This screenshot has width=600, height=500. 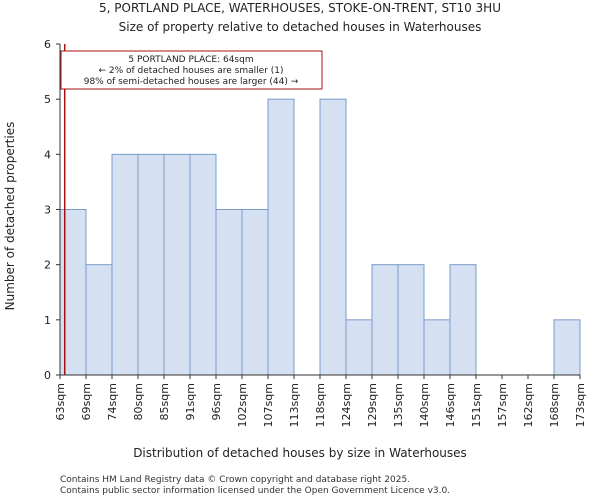 What do you see at coordinates (112, 401) in the screenshot?
I see `x-tick-label: 74sqm` at bounding box center [112, 401].